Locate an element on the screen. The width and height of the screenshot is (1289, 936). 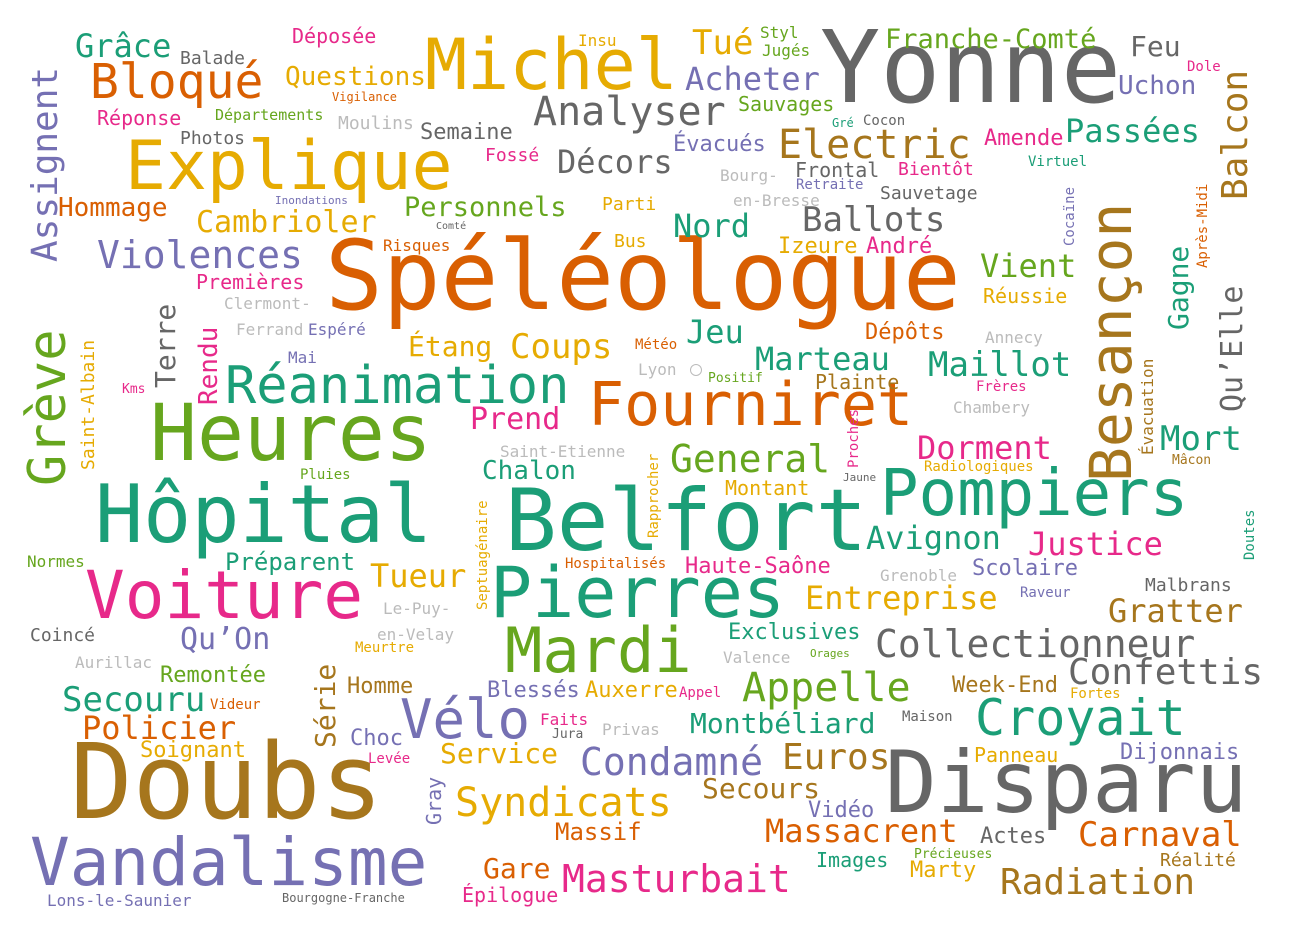
word: Précieuses is located at coordinates (953, 854).